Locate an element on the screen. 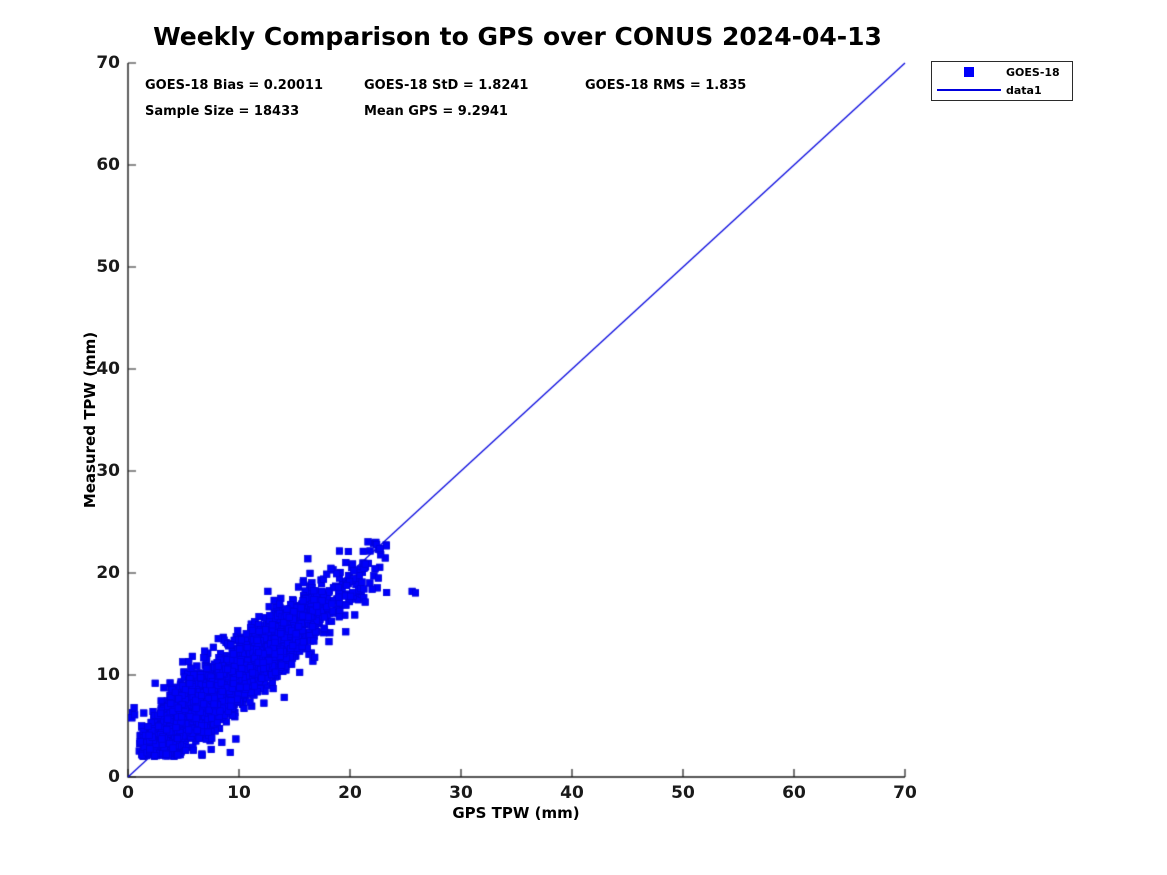 Image resolution: width=1167 pixels, height=875 pixels. legend-label: data1 is located at coordinates (1024, 90).